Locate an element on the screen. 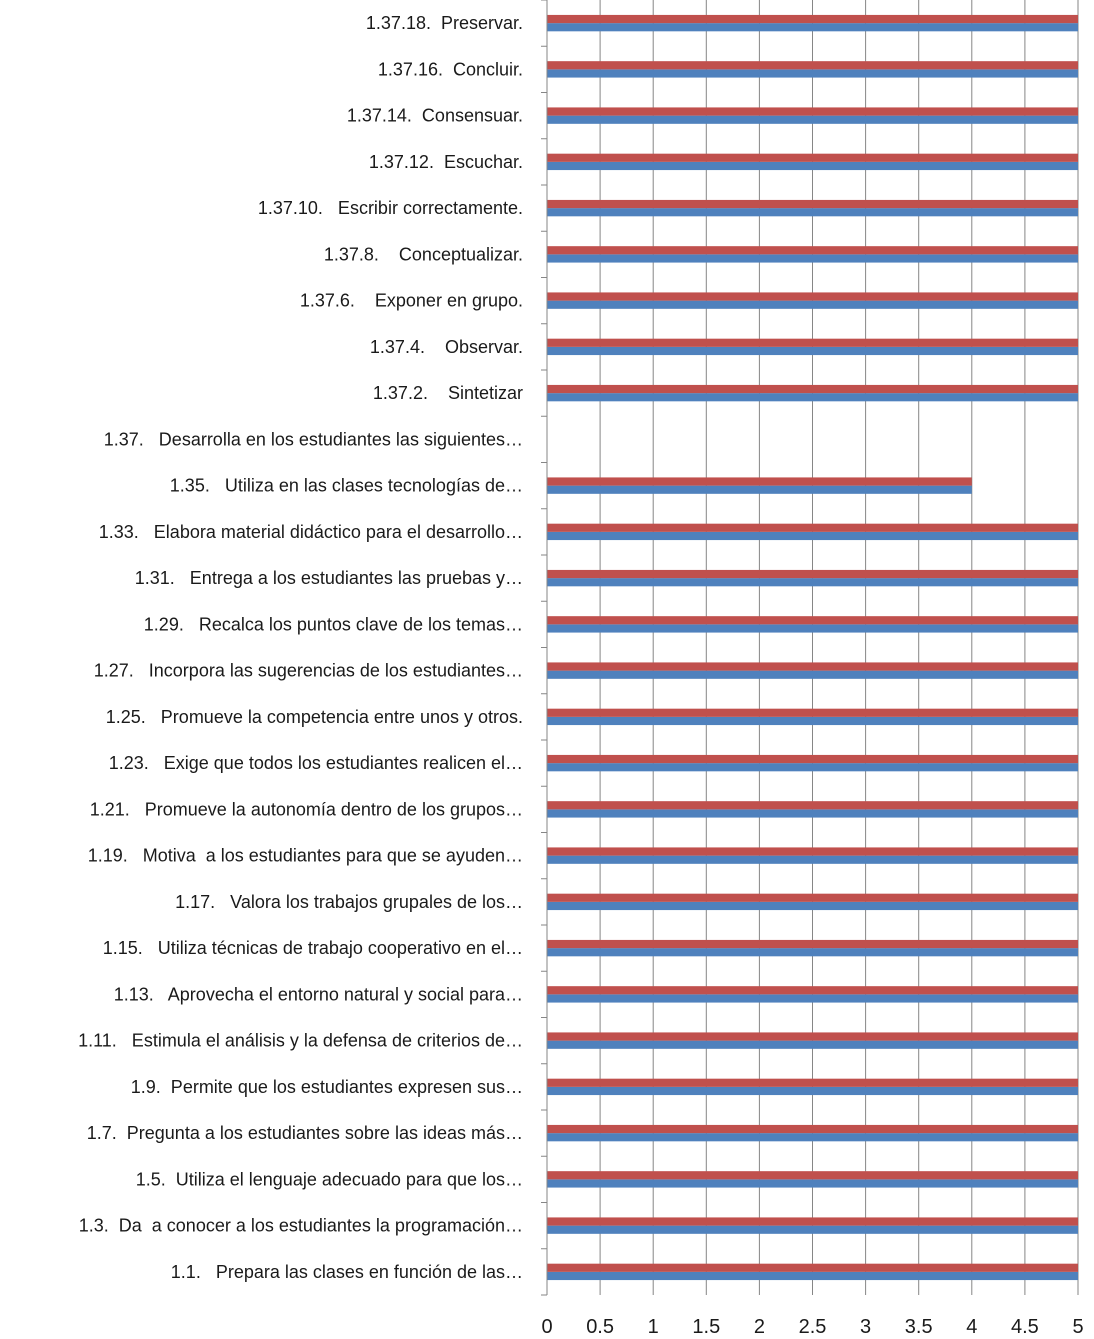 The image size is (1094, 1339). x-tick-label: 3 is located at coordinates (865, 1327).